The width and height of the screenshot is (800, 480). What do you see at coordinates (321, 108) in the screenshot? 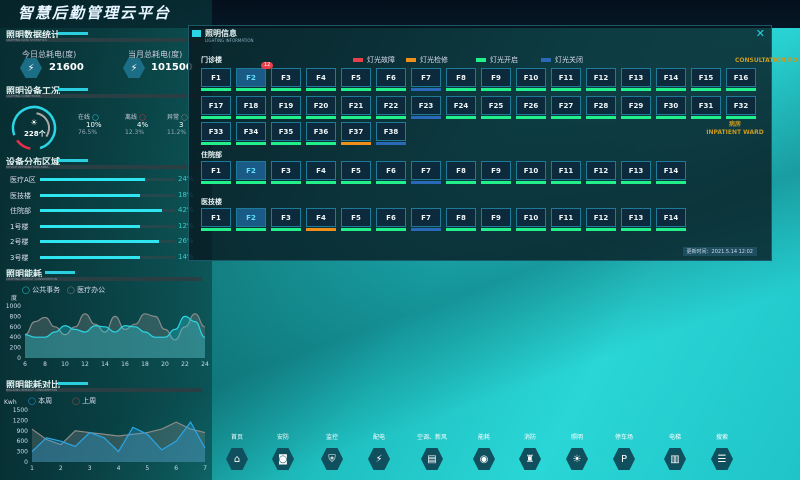
I see `floor-tile: F20` at bounding box center [321, 108].